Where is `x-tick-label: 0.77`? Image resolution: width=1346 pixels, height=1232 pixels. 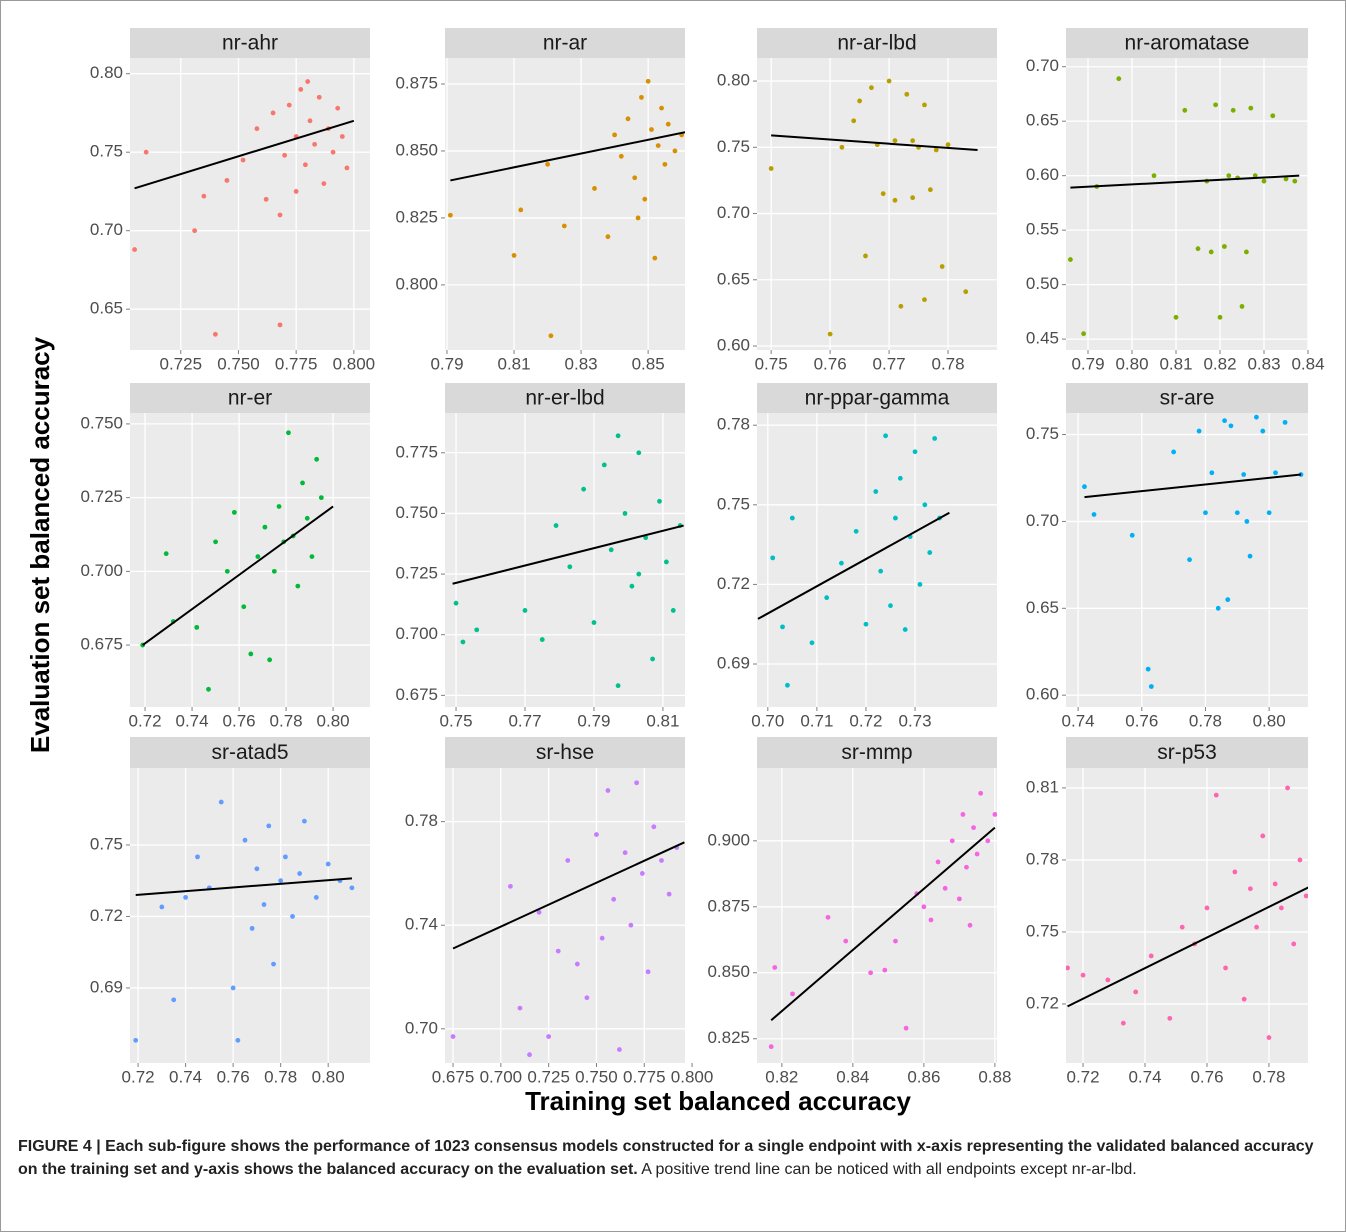 x-tick-label: 0.77 is located at coordinates (889, 363).